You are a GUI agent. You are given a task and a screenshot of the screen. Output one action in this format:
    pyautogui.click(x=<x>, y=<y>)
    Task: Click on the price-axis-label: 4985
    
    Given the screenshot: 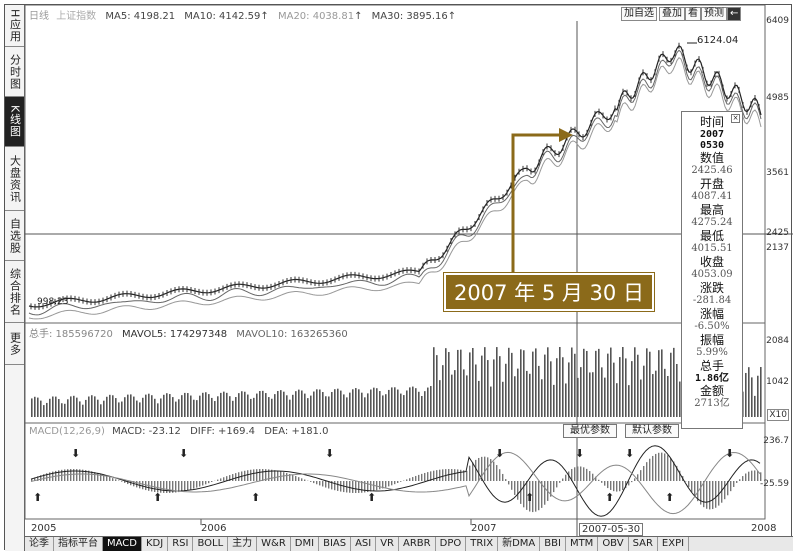 What is the action you would take?
    pyautogui.click(x=777, y=98)
    